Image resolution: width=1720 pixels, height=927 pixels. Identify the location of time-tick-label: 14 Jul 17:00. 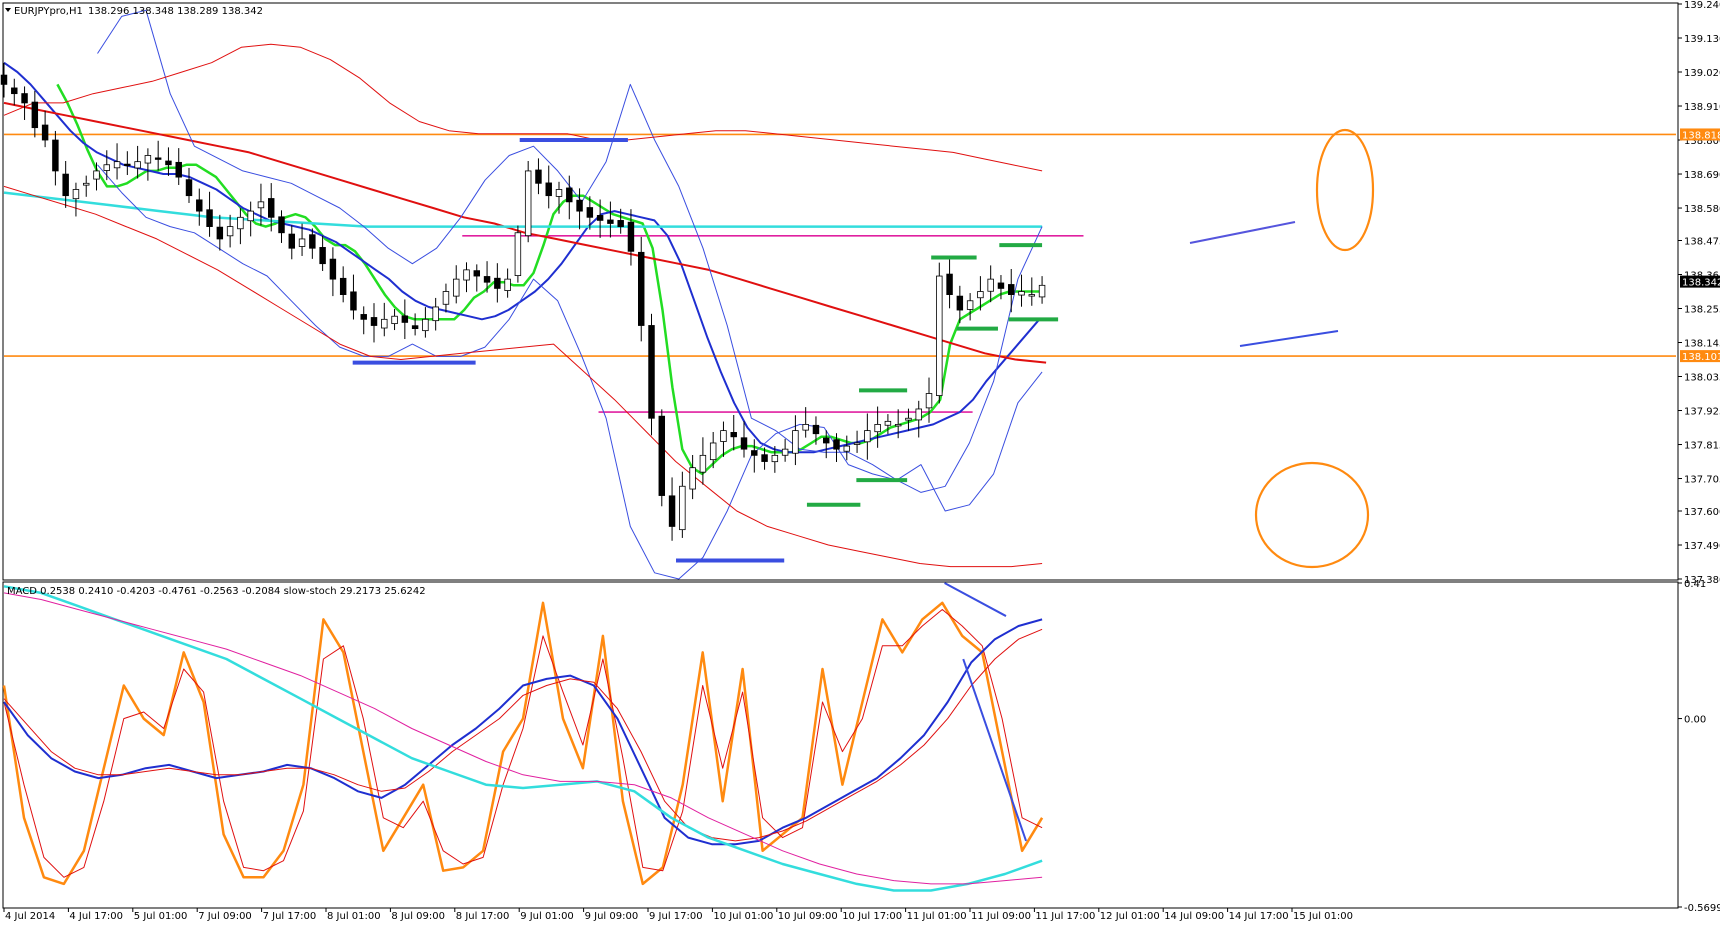
(1259, 916).